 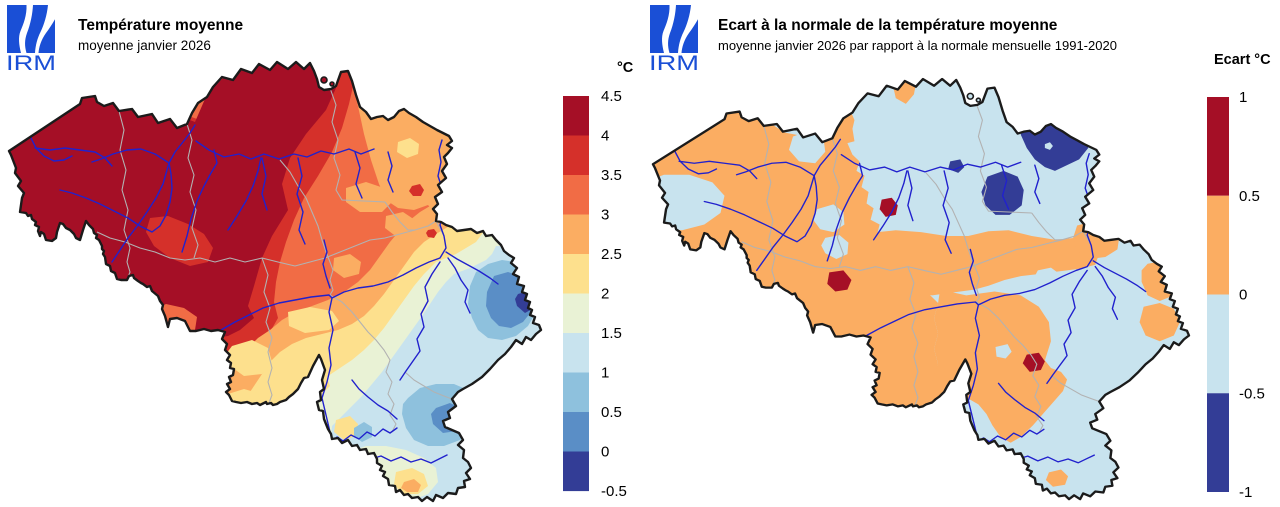 I want to click on svg-text: °C, so click(x=625, y=68).